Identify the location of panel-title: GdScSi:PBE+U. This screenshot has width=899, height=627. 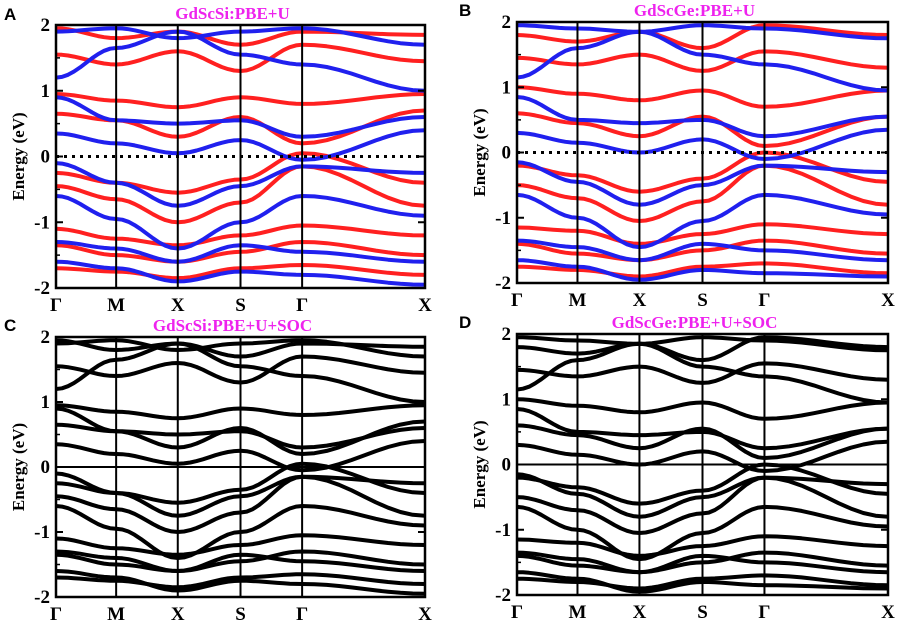
(232, 13).